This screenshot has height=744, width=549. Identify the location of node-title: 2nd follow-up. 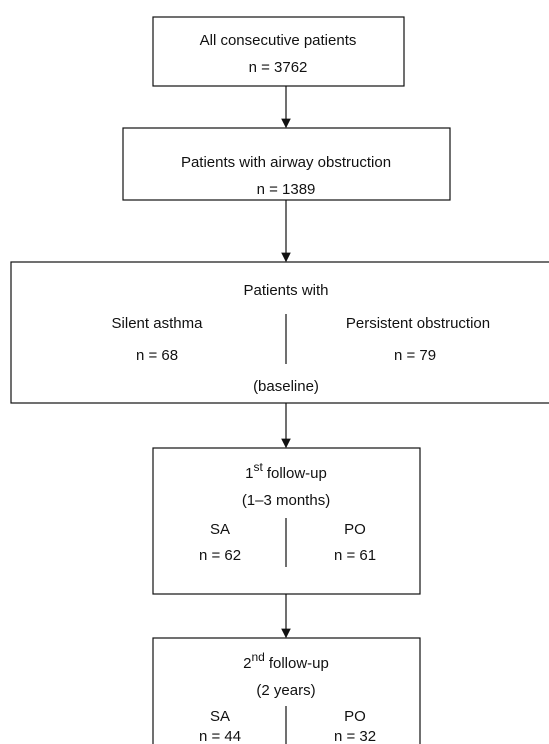
(286, 661).